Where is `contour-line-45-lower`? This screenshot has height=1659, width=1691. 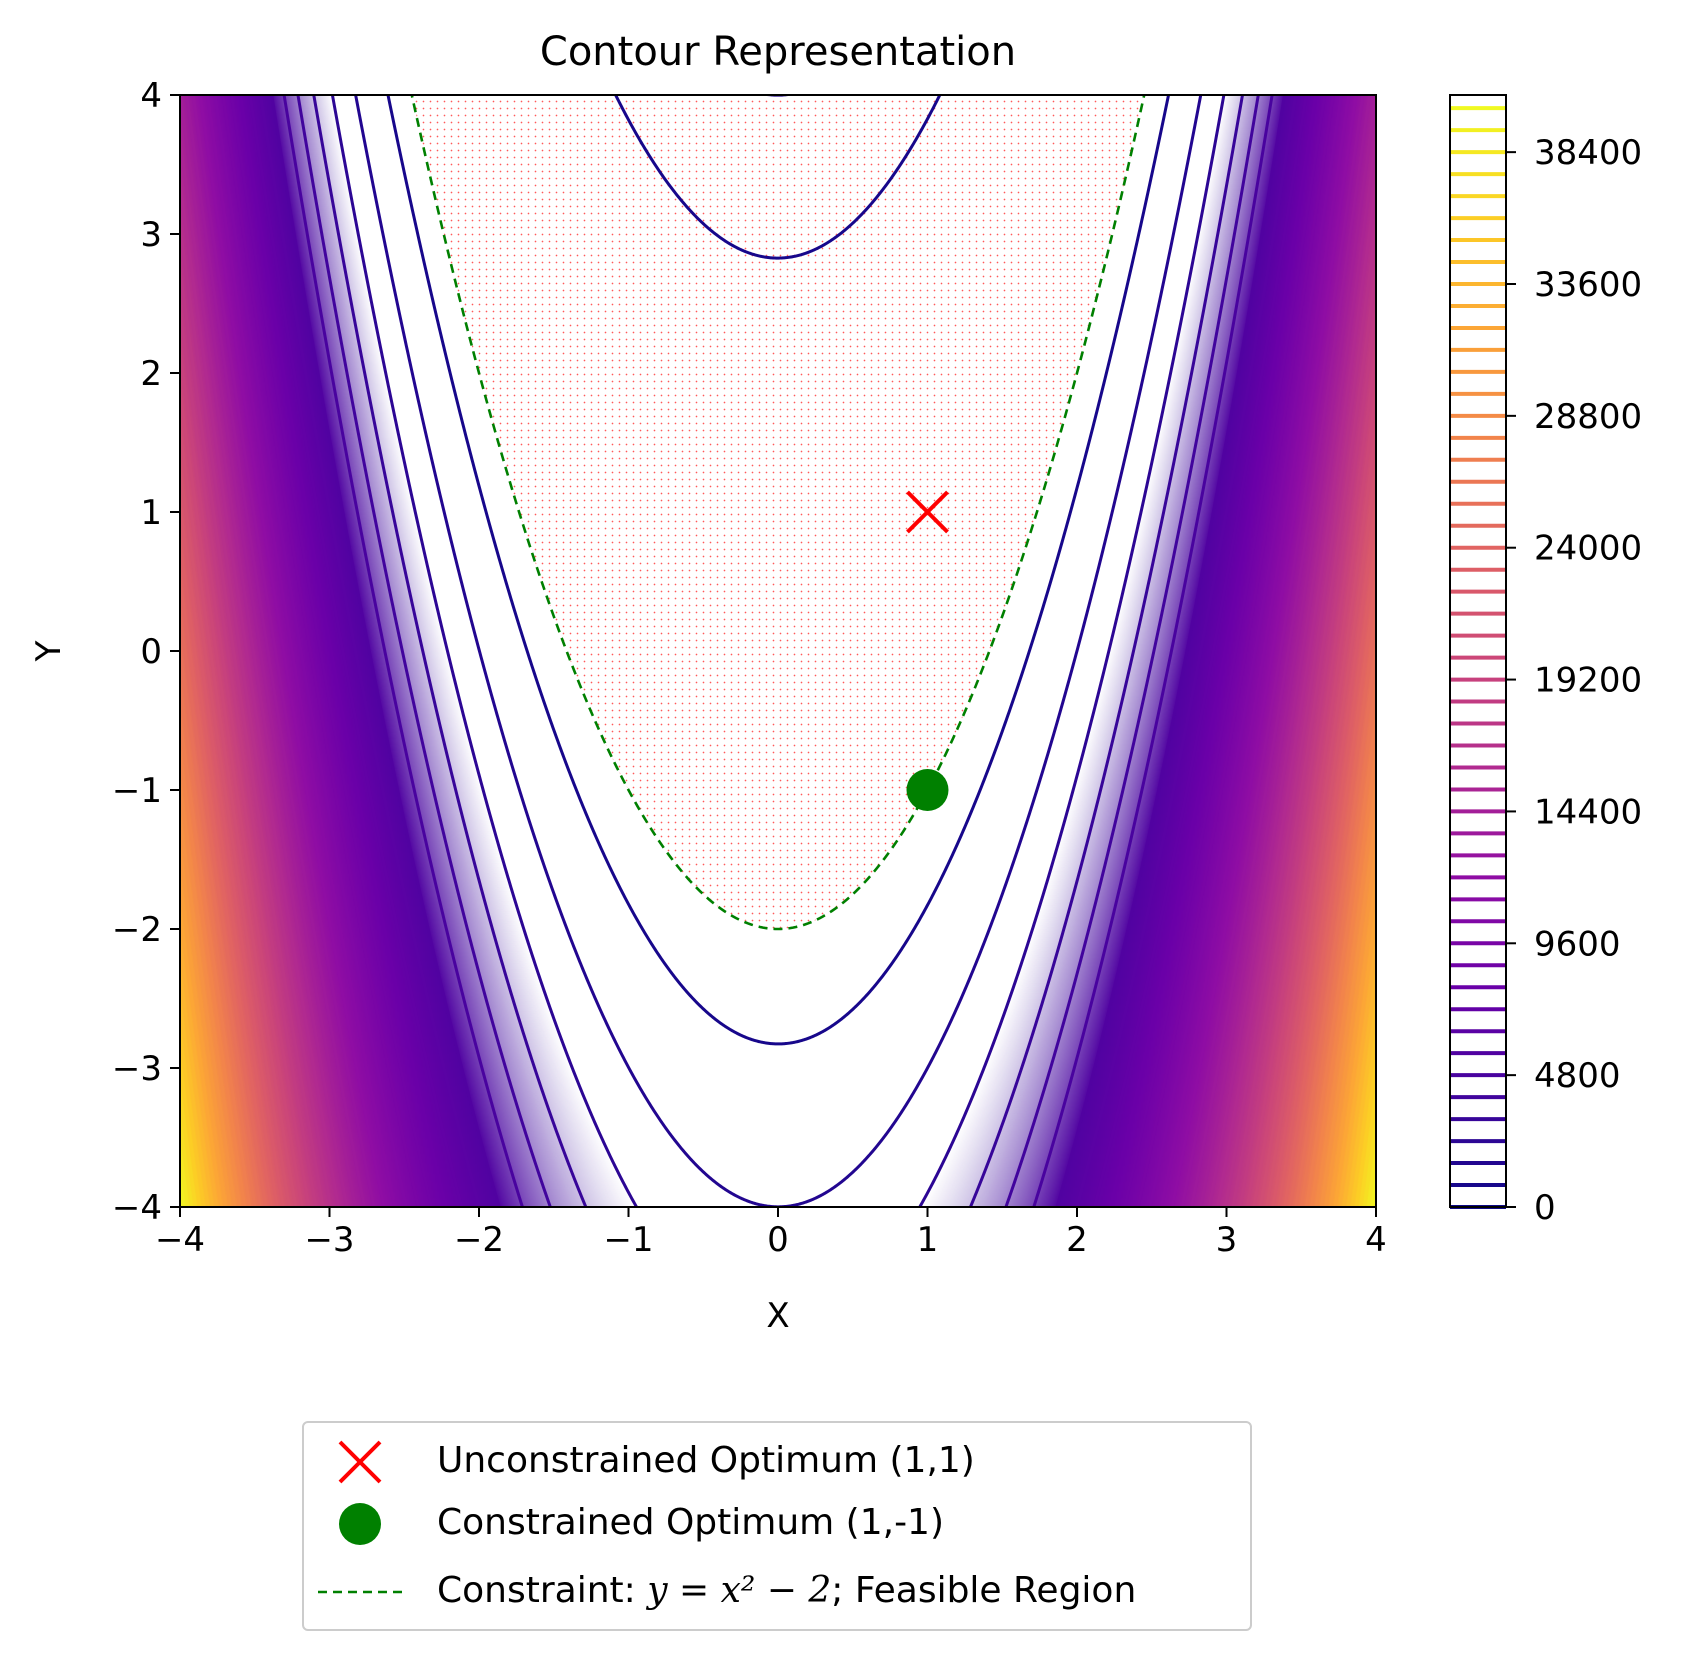 contour-line-45-lower is located at coordinates (778, 1135).